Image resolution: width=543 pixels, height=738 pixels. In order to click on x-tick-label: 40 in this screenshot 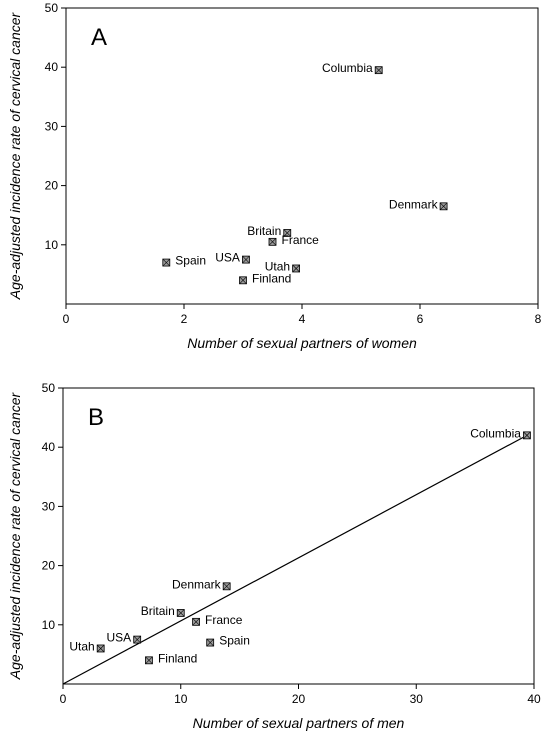, I will do `click(534, 699)`.